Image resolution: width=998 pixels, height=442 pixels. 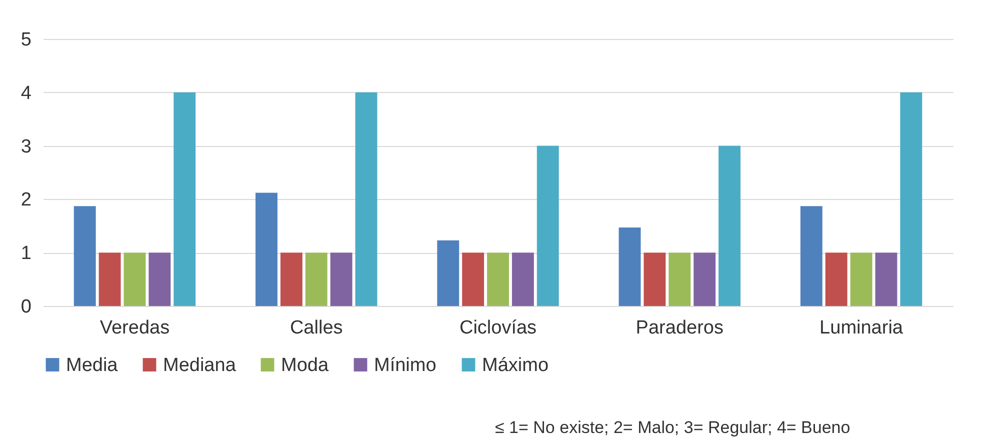 I want to click on x-tick-label: Calles, so click(x=316, y=328).